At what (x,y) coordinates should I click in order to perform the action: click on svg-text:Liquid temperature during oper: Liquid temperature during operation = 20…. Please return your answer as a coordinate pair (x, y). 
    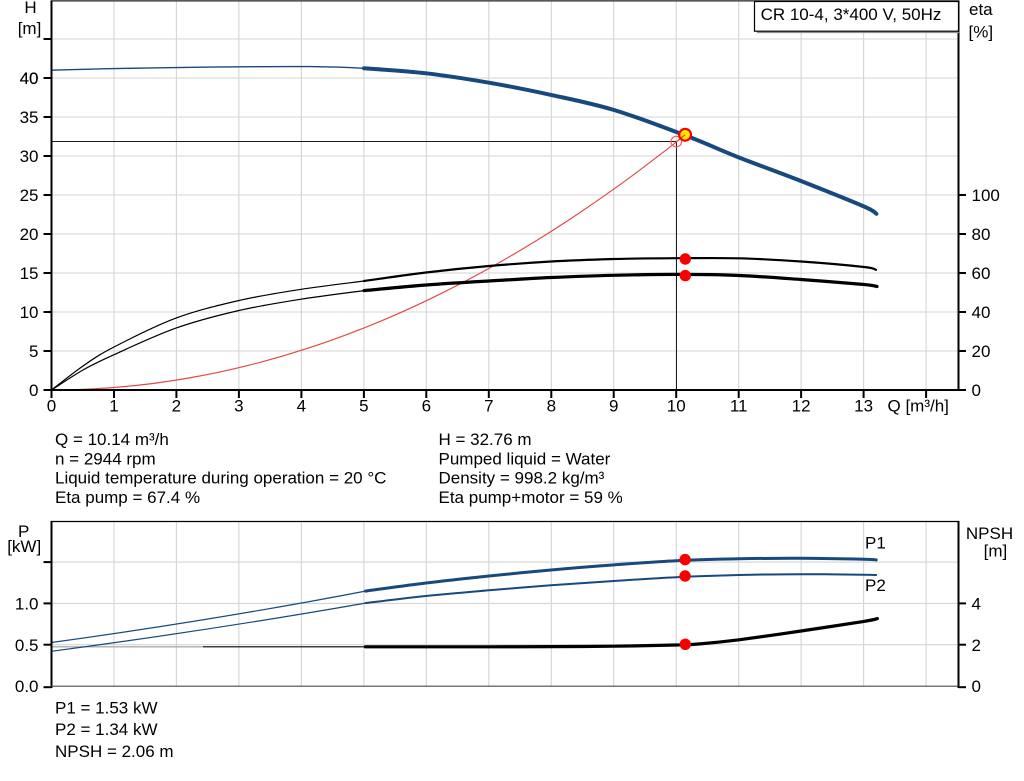
    Looking at the image, I should click on (220, 478).